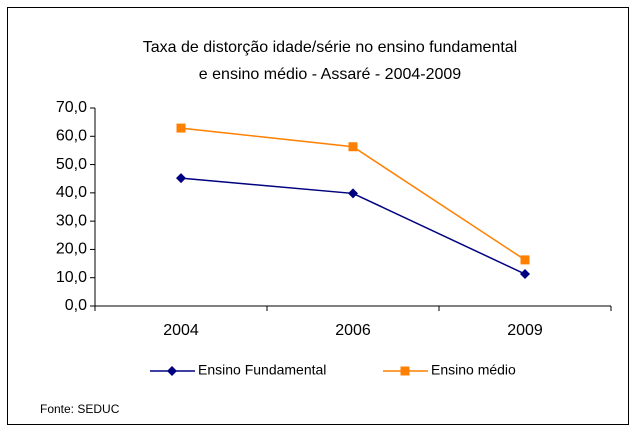 Image resolution: width=637 pixels, height=433 pixels. I want to click on source-note: Fonte: SEDUC, so click(80, 409).